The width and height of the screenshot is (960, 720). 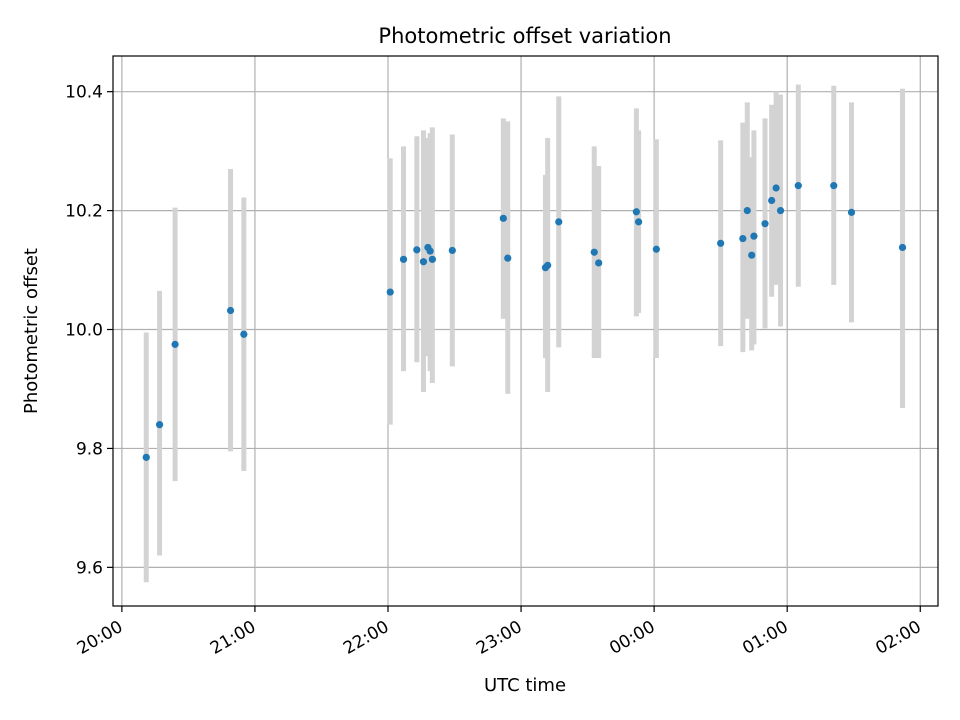 I want to click on y-axis: 9.6 9.8 10.0 10.2 10.4, so click(x=89, y=330).